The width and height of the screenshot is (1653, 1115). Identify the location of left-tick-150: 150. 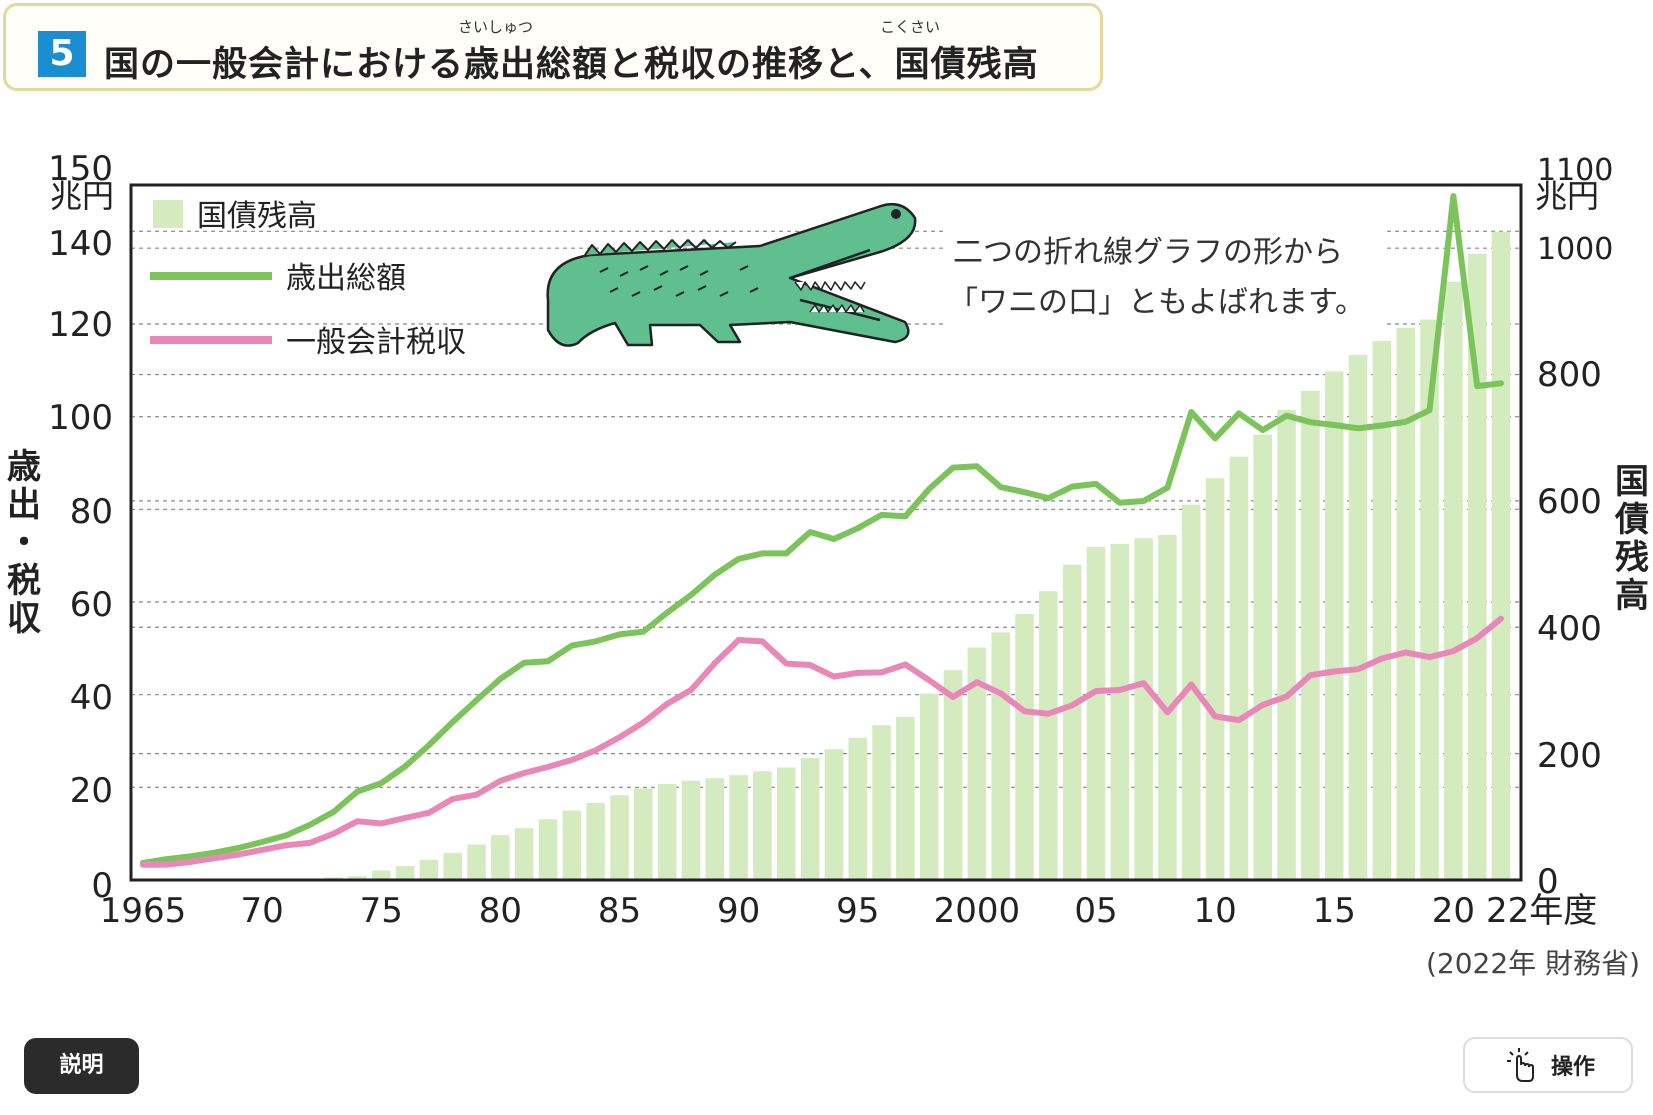
(80, 169).